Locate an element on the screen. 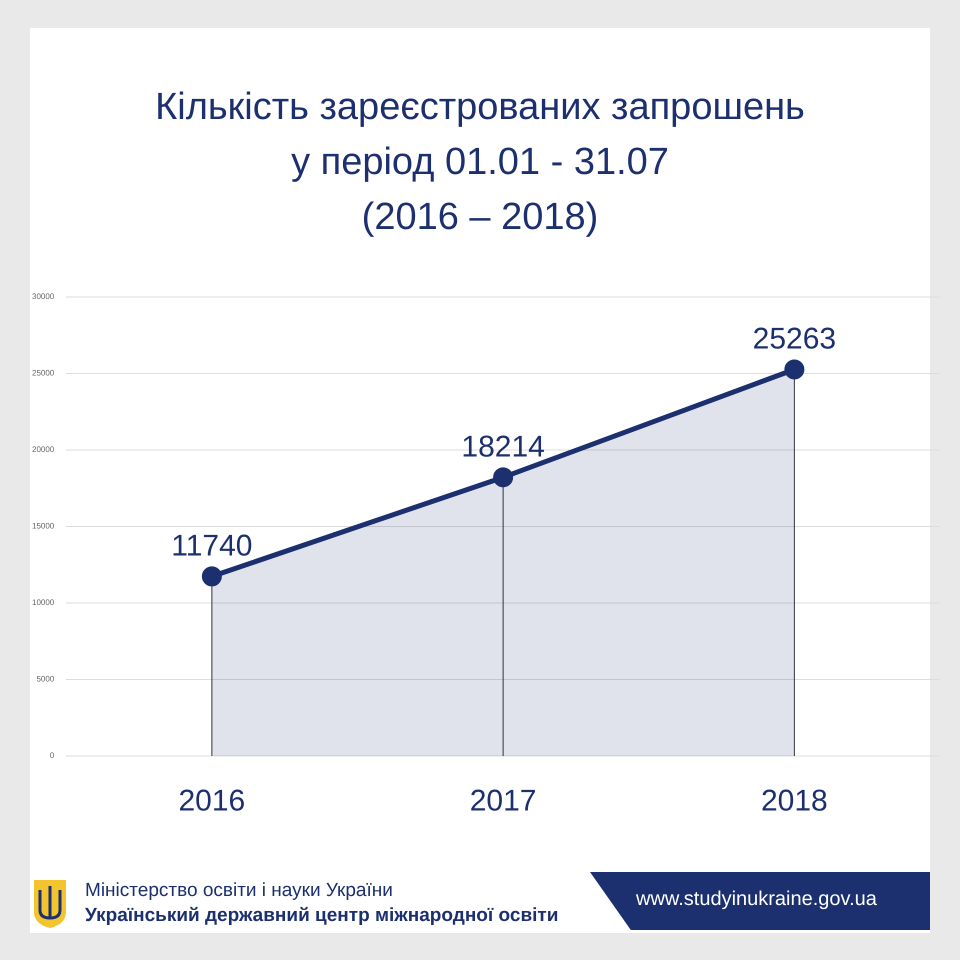 The image size is (960, 960). y-tick-label: 25000 is located at coordinates (43, 373).